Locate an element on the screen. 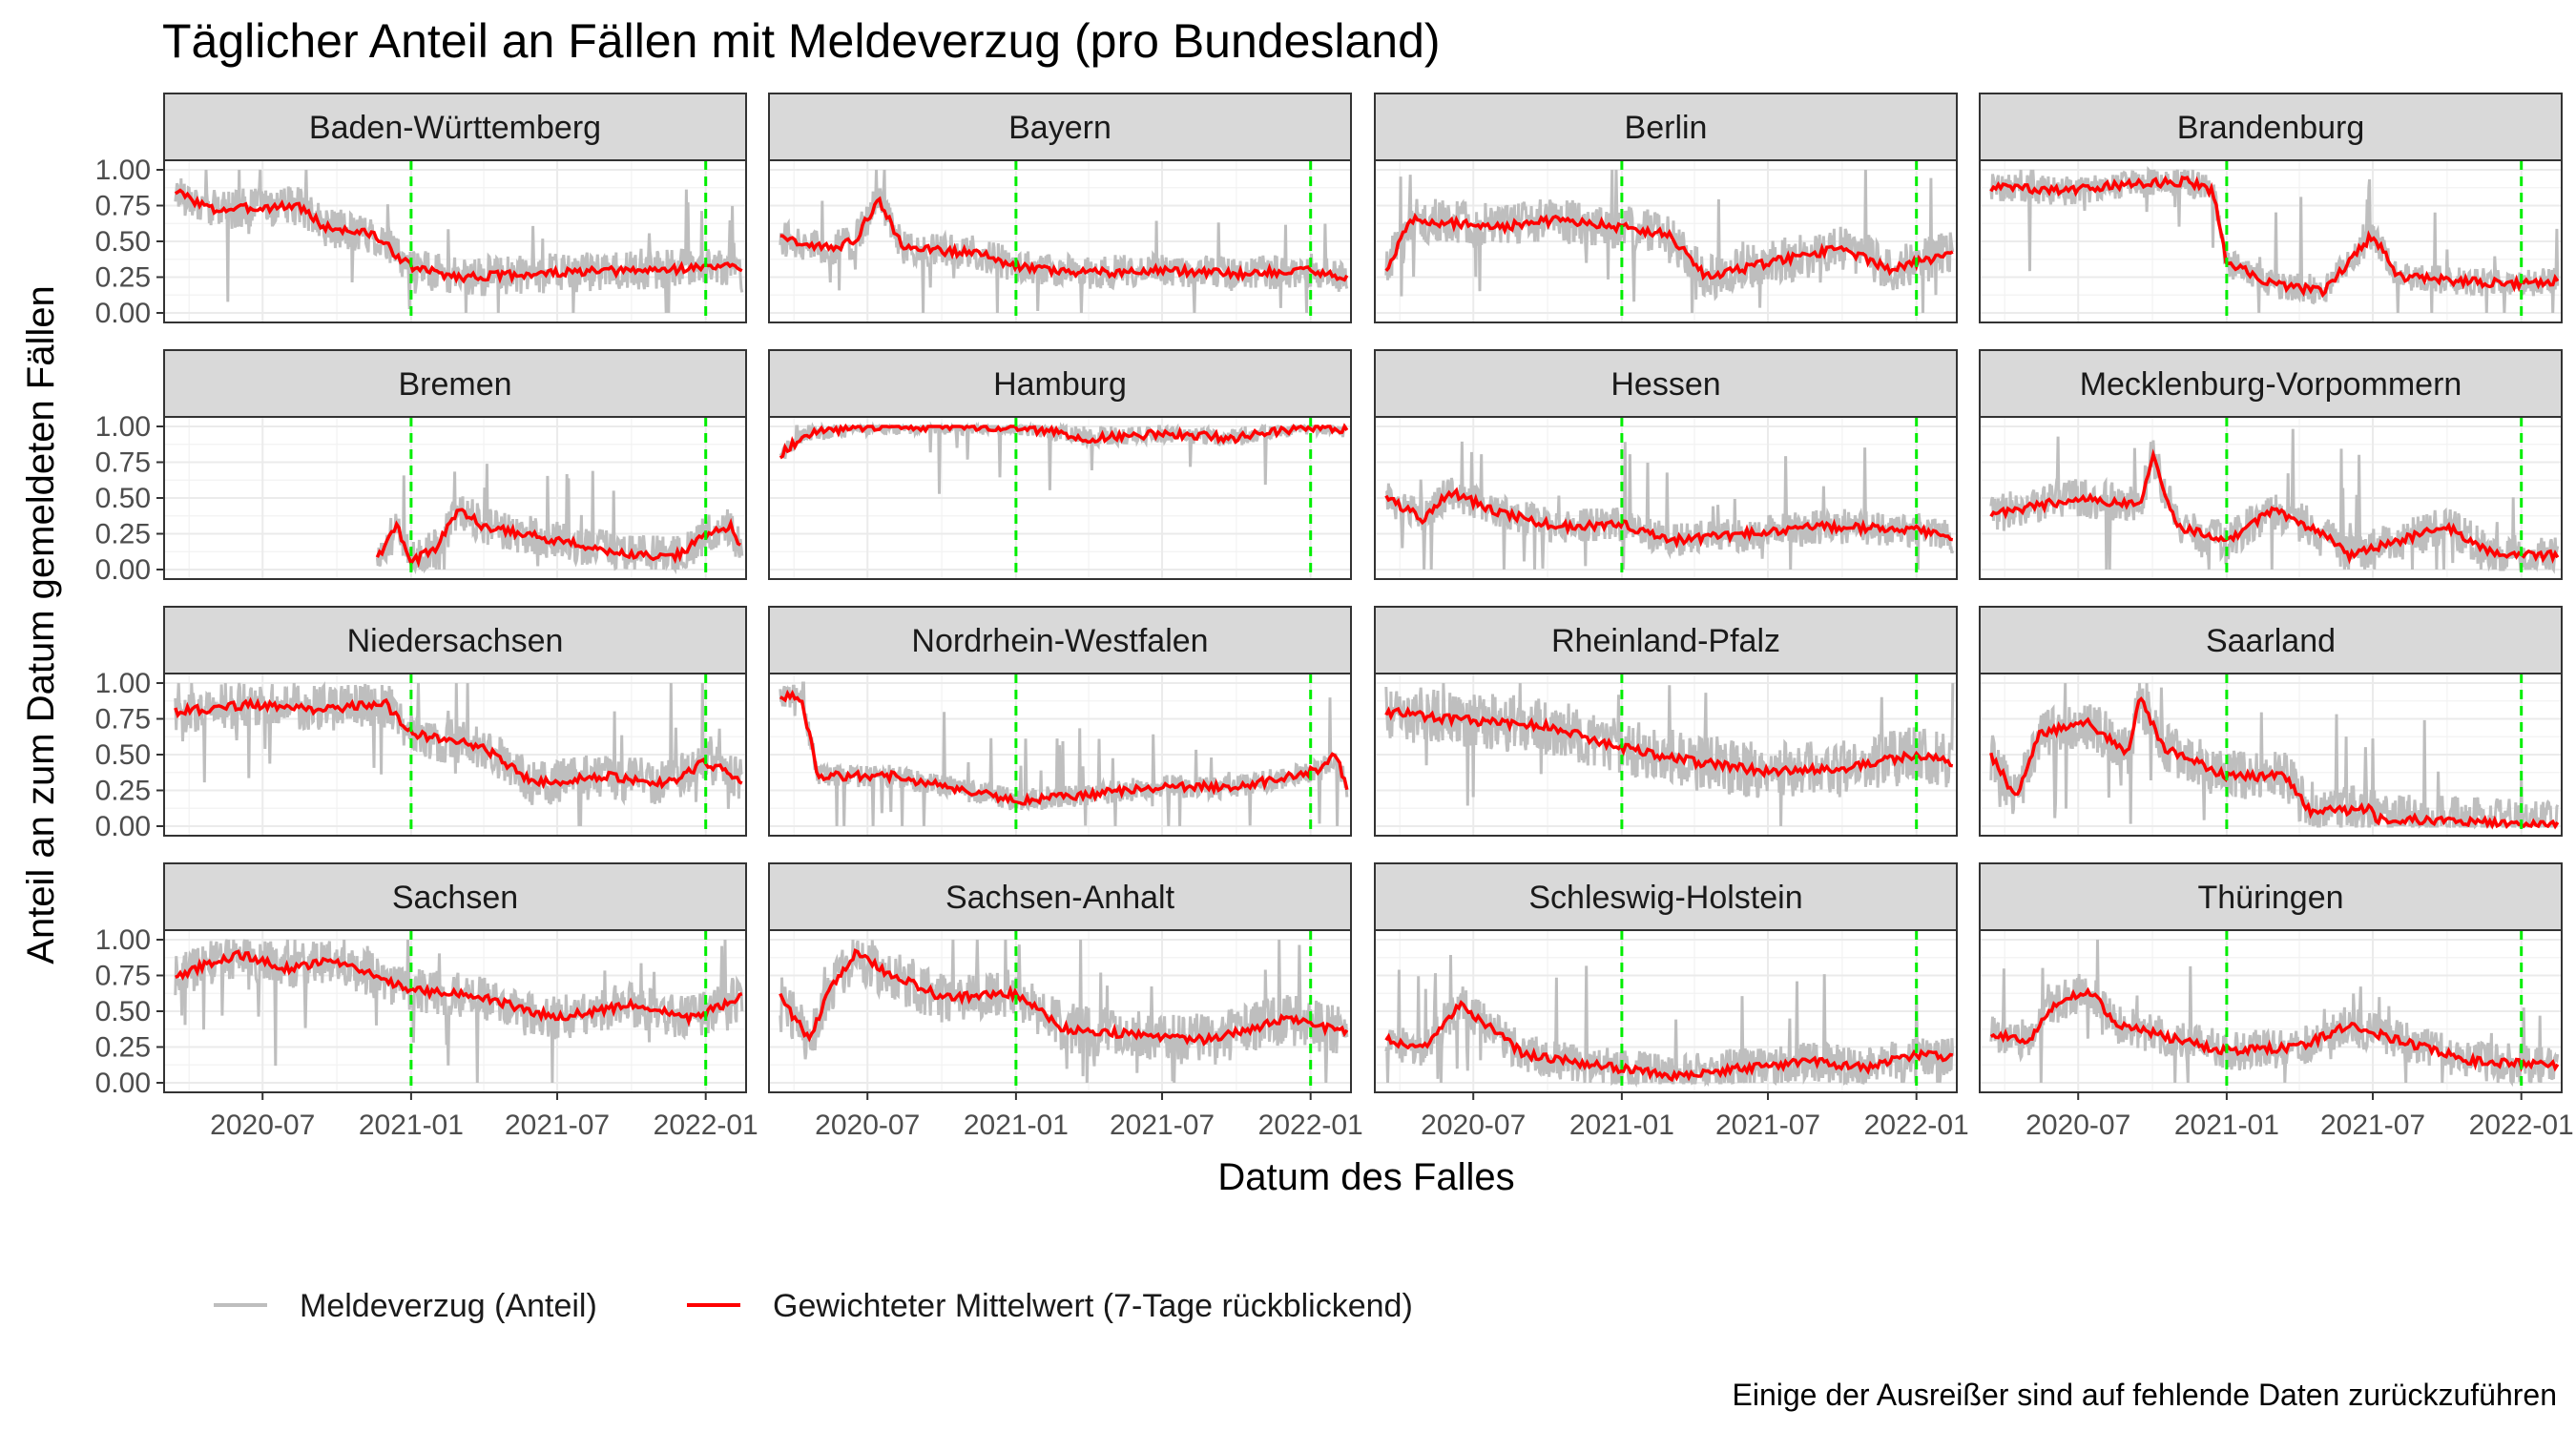 The height and width of the screenshot is (1431, 2576). facet-strip-label: Niedersachsen is located at coordinates (455, 641).